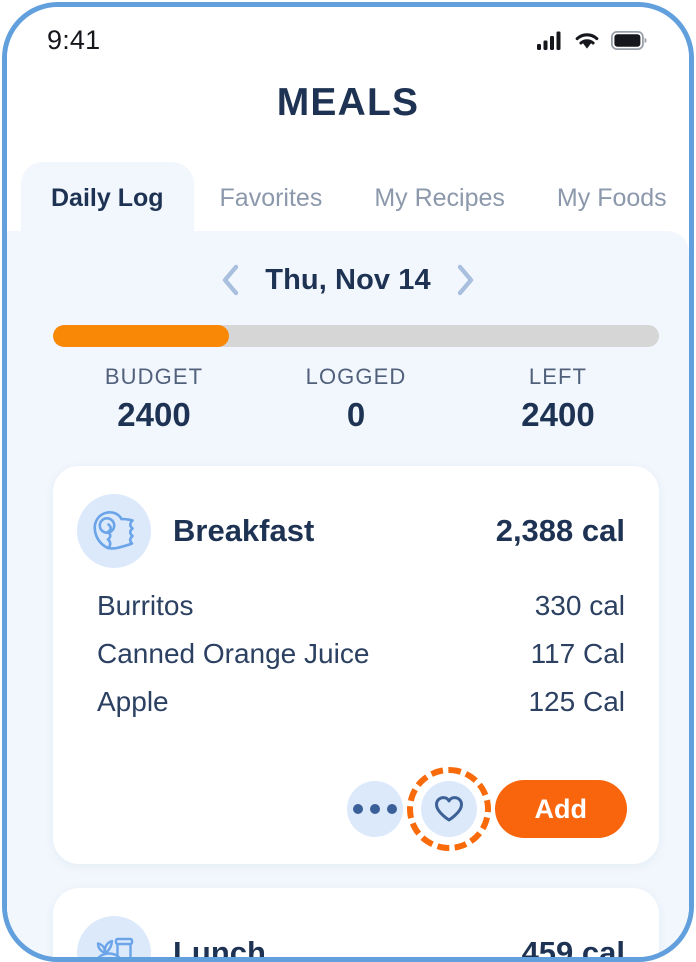 This screenshot has height=962, width=696. What do you see at coordinates (219, 946) in the screenshot?
I see `meal-name: Lunch` at bounding box center [219, 946].